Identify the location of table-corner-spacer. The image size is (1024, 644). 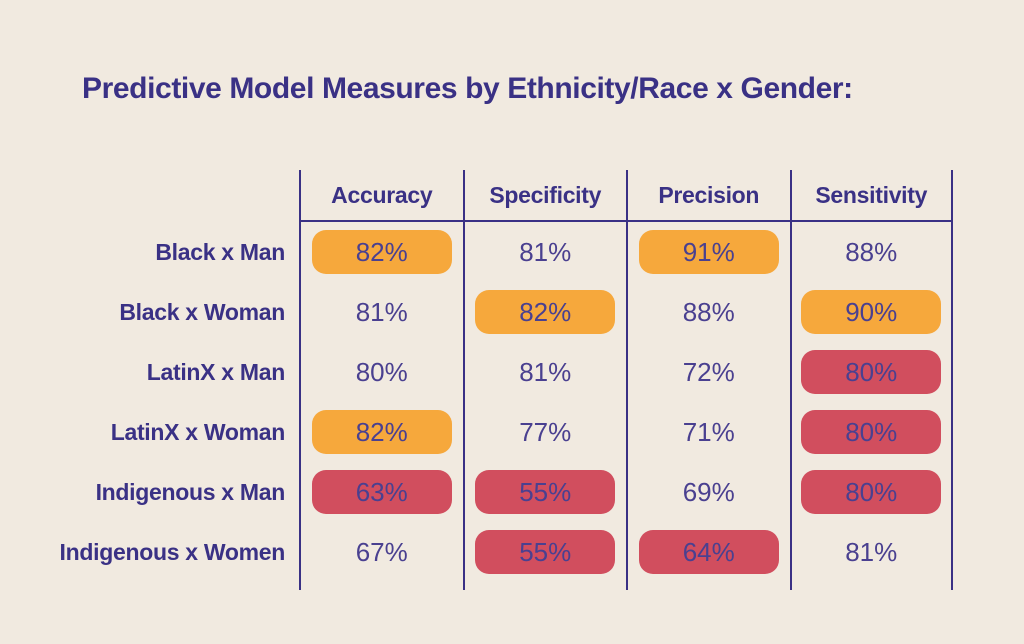
(149, 196).